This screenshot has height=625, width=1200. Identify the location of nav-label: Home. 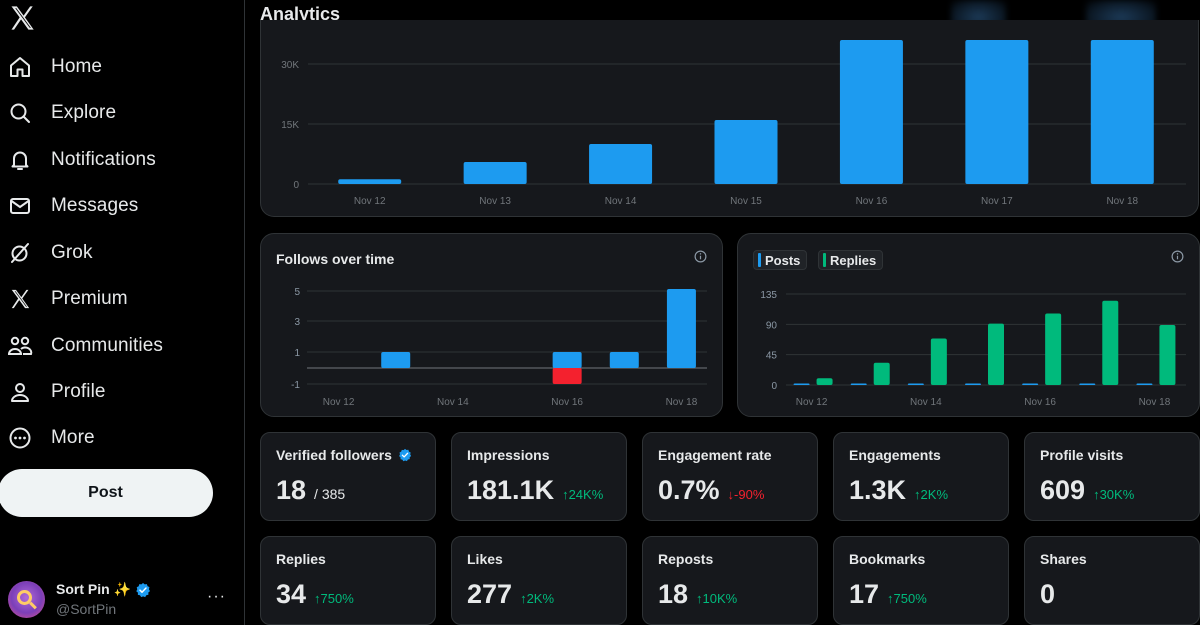
(77, 66).